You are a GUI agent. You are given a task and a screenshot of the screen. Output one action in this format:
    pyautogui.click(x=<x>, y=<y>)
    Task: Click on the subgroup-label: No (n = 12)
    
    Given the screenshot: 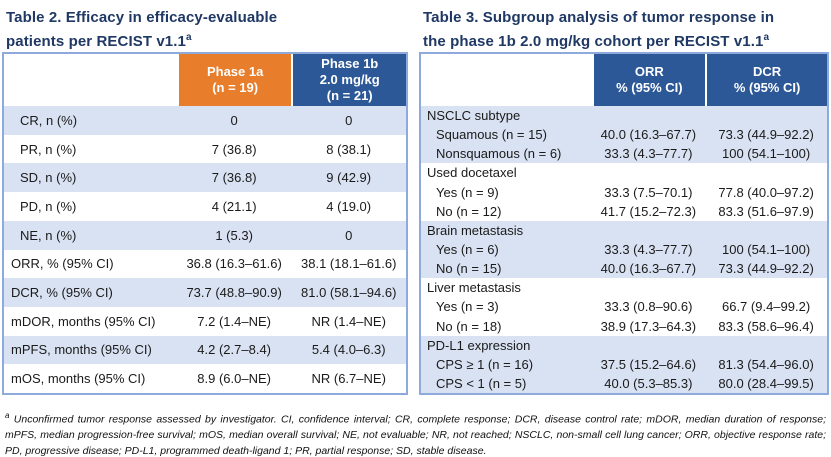 What is the action you would take?
    pyautogui.click(x=469, y=211)
    